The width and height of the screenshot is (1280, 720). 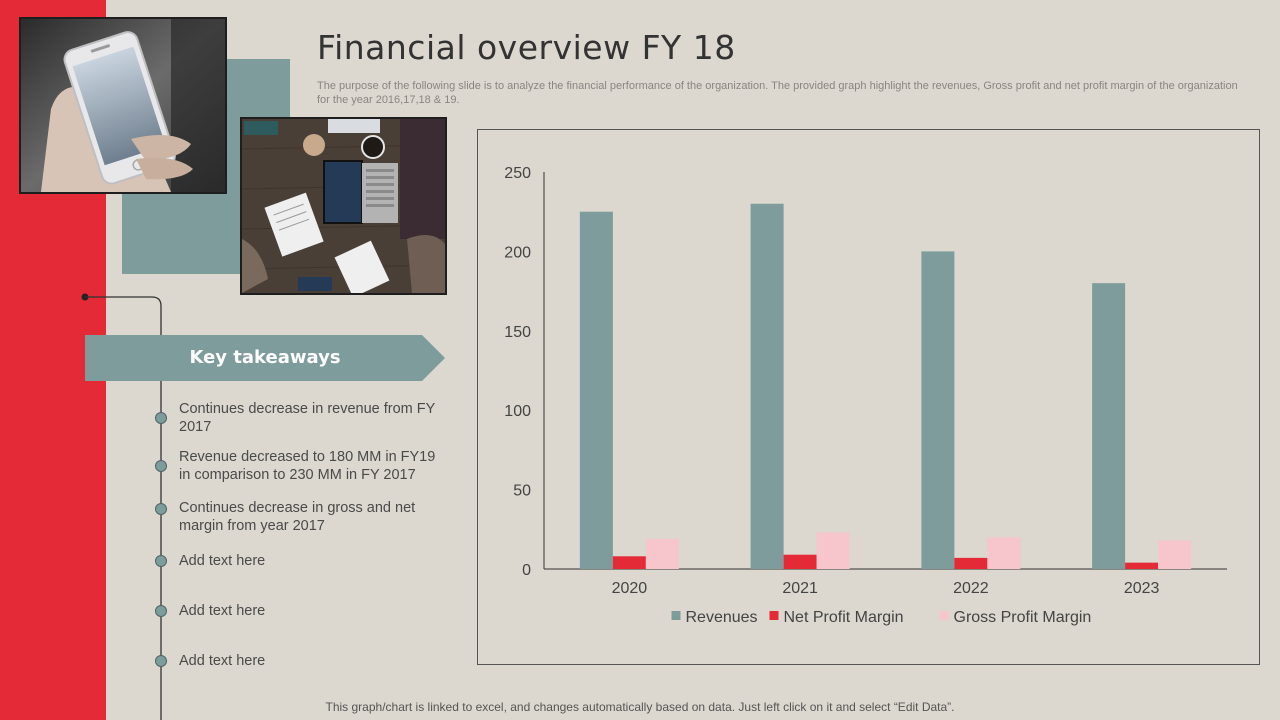 I want to click on key-takeaways-heading: Key takeaways, so click(x=265, y=357).